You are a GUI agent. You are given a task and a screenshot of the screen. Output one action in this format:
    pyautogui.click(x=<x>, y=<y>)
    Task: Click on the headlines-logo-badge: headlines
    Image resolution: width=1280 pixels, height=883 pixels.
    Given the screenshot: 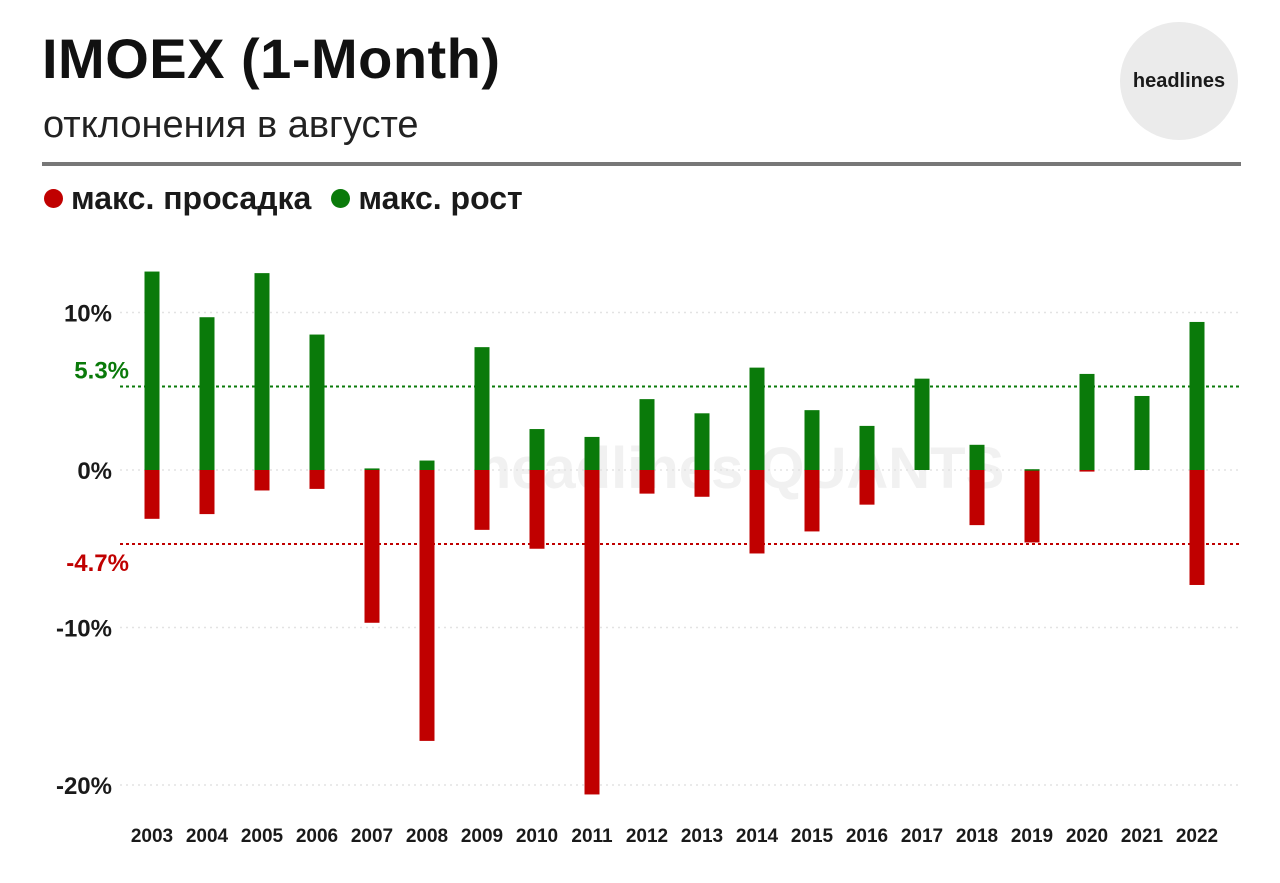 What is the action you would take?
    pyautogui.click(x=1179, y=81)
    